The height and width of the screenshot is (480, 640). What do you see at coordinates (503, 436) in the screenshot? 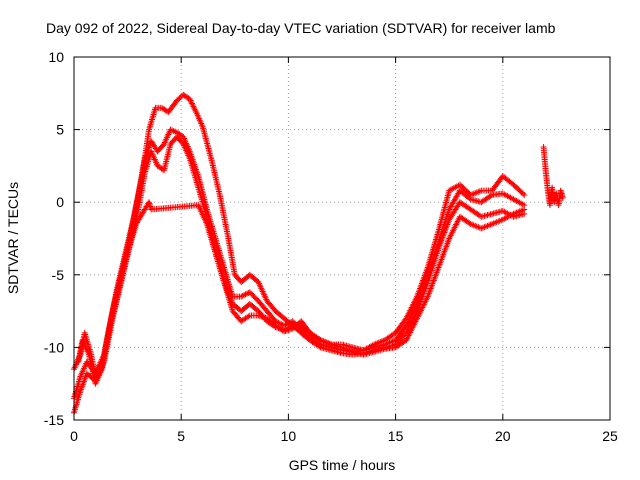
I see `x-tick-label: 20` at bounding box center [503, 436].